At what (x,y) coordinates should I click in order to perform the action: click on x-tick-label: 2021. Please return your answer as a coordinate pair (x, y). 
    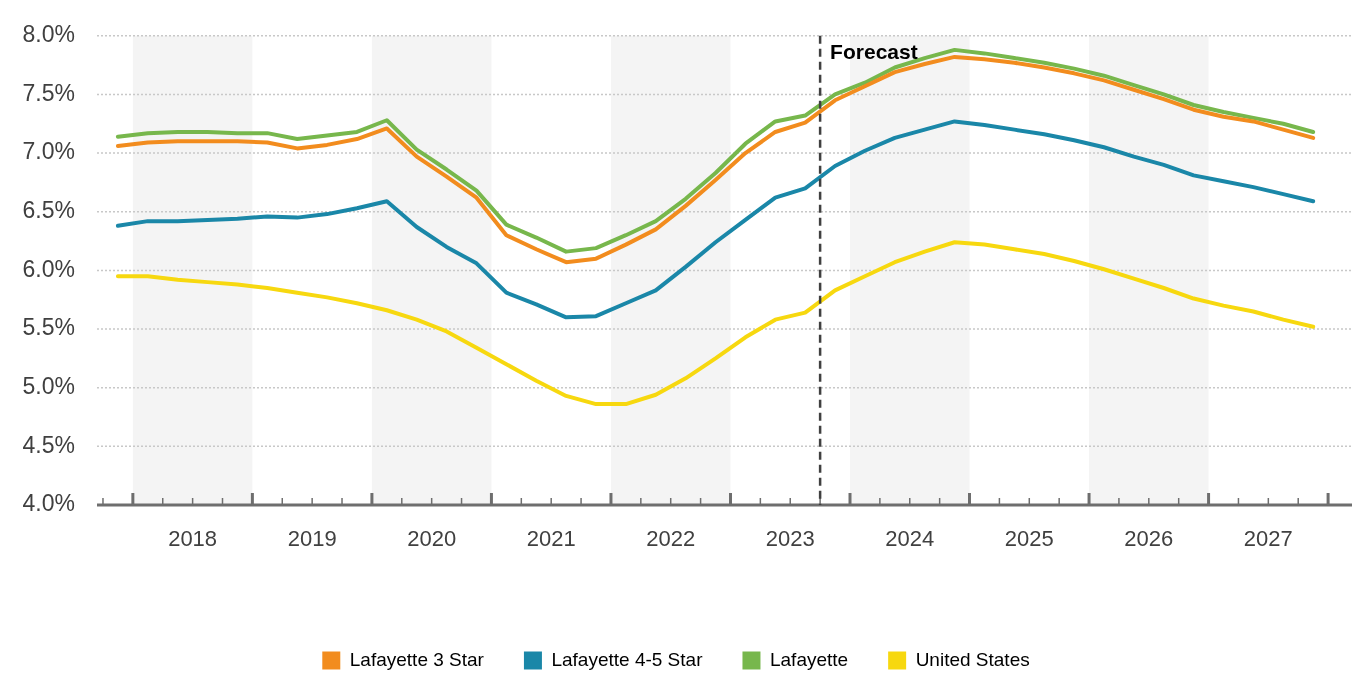
    Looking at the image, I should click on (551, 539).